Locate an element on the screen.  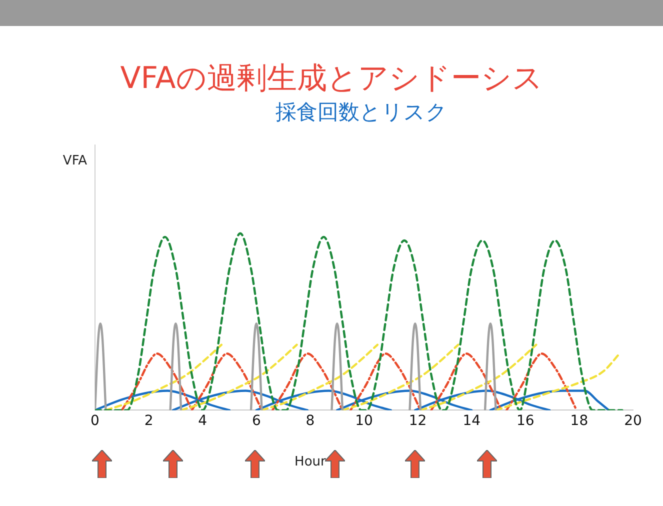
x-tick-label: 4 is located at coordinates (203, 421).